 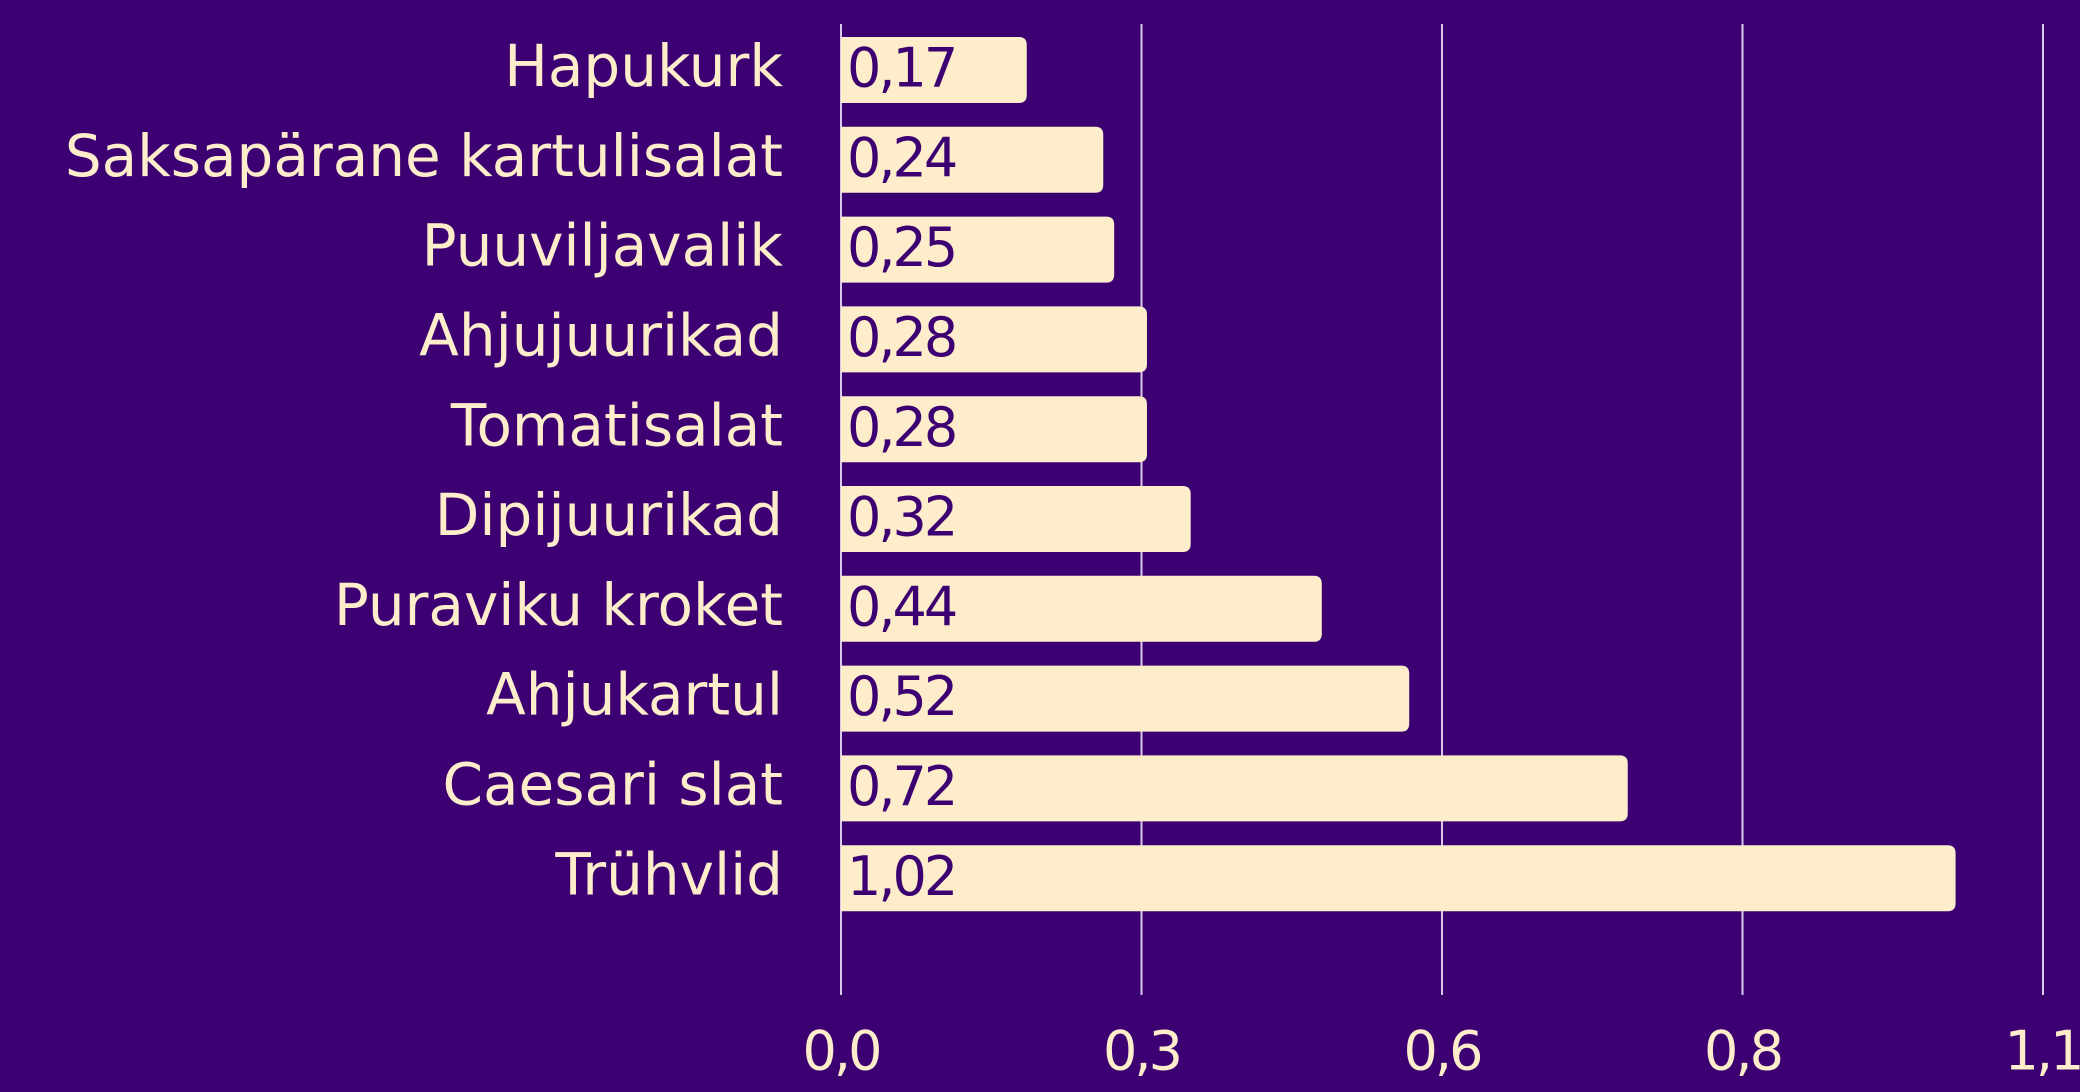 What do you see at coordinates (601, 336) in the screenshot?
I see `y-tick-label: Ahjujuurikad` at bounding box center [601, 336].